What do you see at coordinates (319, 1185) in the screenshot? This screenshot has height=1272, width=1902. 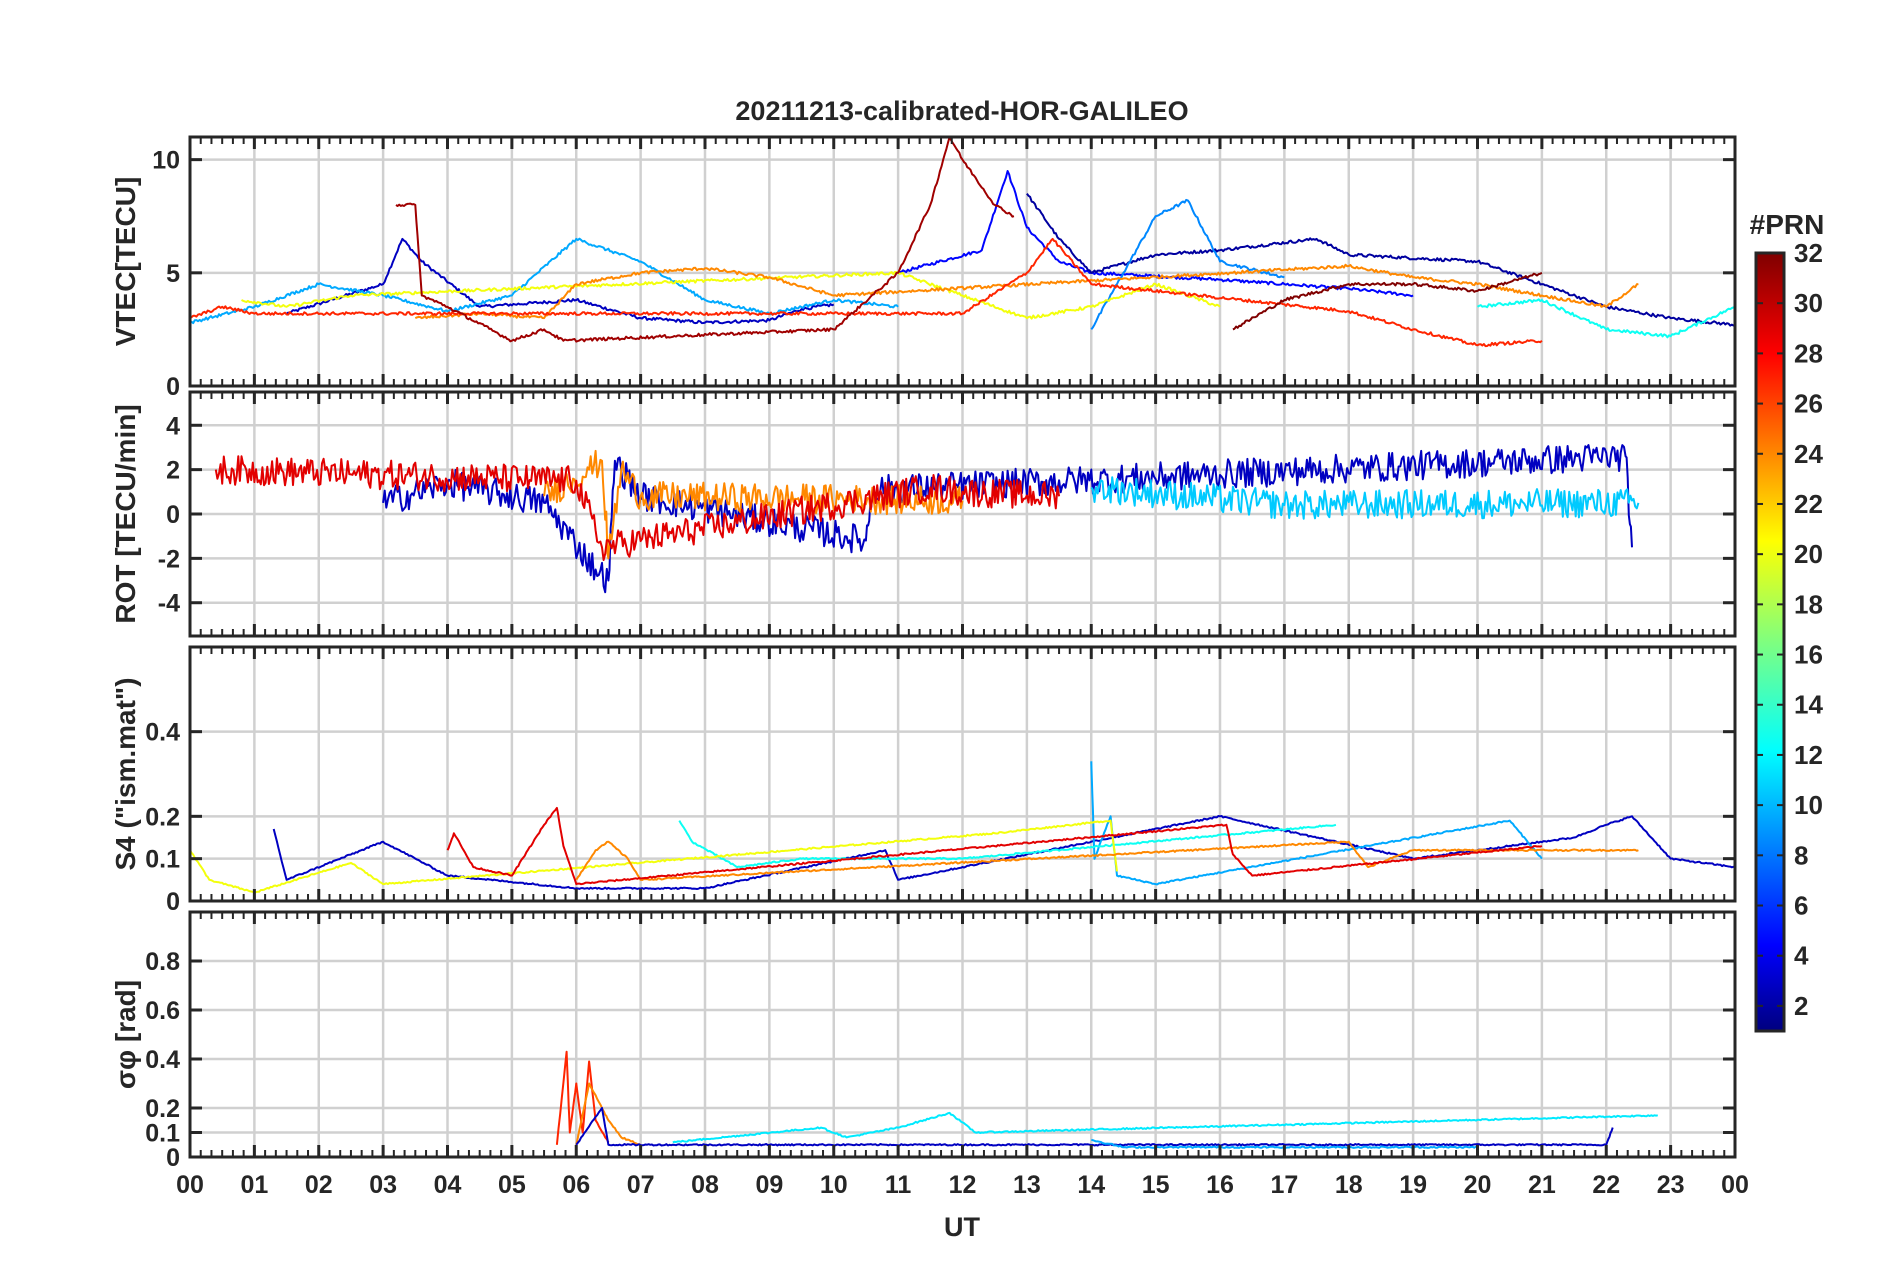 I see `x-tick-label: 02` at bounding box center [319, 1185].